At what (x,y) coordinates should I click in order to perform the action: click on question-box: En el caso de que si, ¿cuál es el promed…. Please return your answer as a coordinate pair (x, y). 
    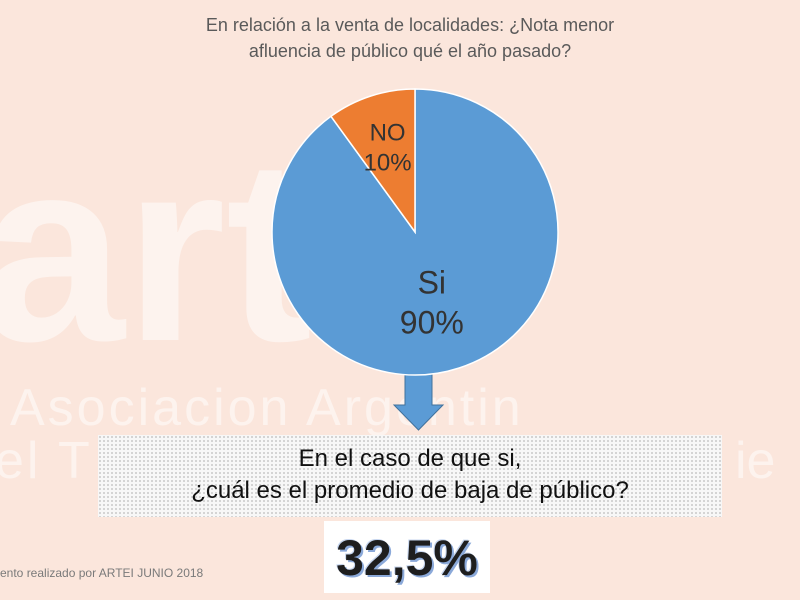
    Looking at the image, I should click on (410, 476).